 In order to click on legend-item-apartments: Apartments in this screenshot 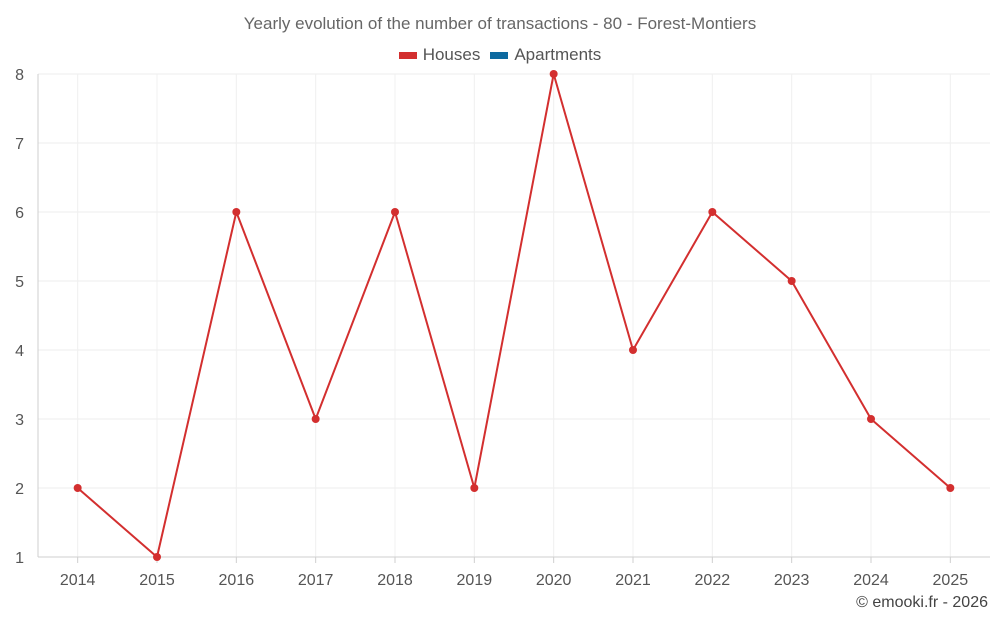, I will do `click(545, 55)`.